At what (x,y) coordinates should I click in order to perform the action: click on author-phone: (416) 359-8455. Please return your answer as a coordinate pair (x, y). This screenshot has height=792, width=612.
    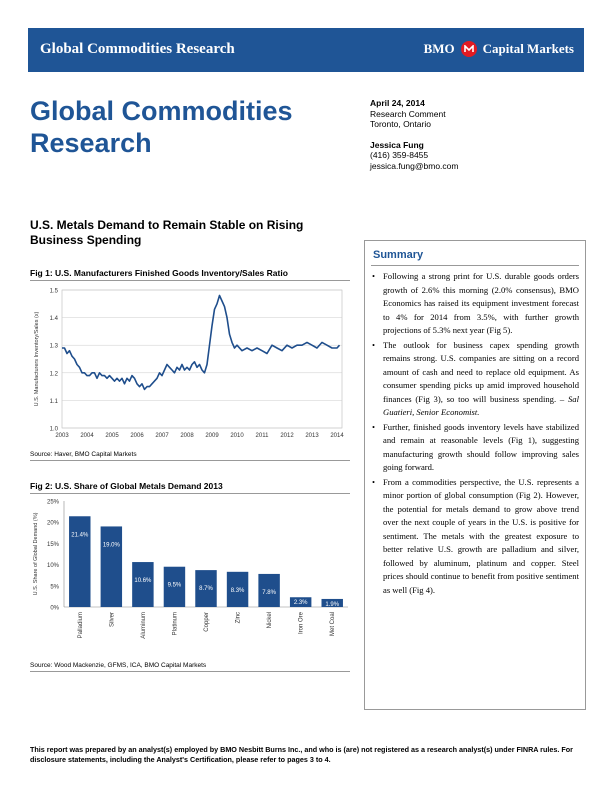
    Looking at the image, I should click on (399, 155).